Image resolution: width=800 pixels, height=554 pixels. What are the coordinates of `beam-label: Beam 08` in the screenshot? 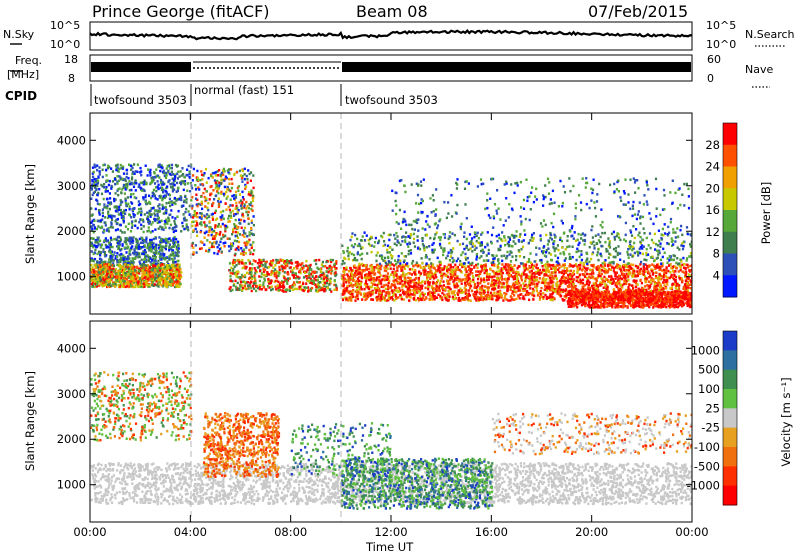 It's located at (392, 11).